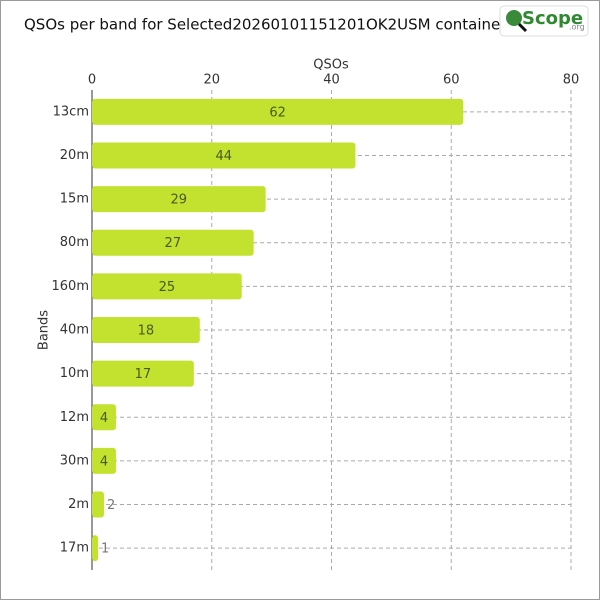 This screenshot has width=600, height=600. Describe the element at coordinates (74, 330) in the screenshot. I see `y-tick-label: 40m` at that location.